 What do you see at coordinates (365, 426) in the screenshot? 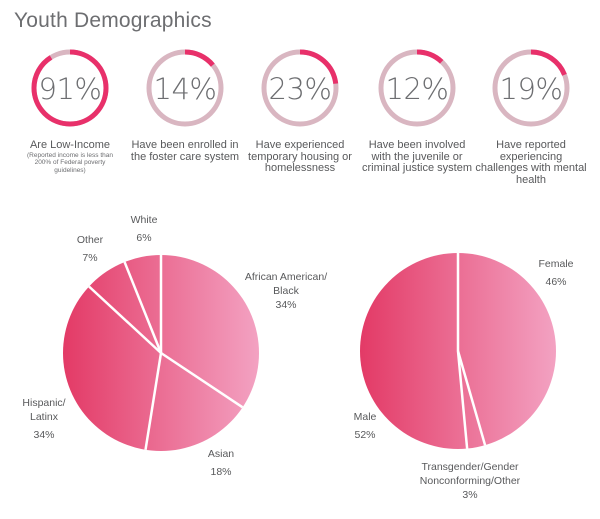
I see `slice-label-male: Male 52%` at bounding box center [365, 426].